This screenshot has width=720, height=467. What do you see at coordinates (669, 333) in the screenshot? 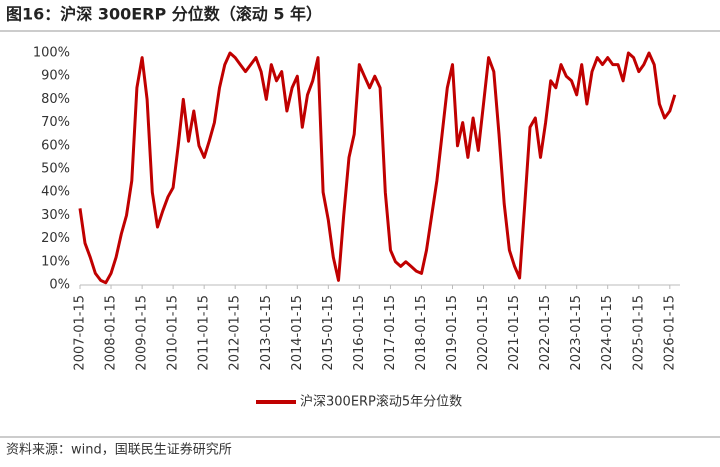
I see `x-tick-label: 2026-01-15` at bounding box center [669, 333].